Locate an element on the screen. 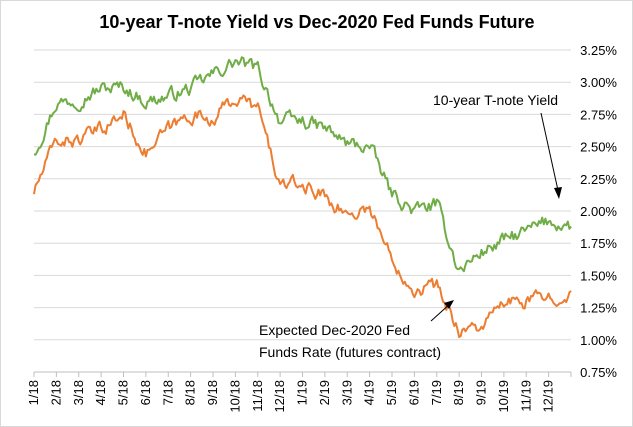 The width and height of the screenshot is (633, 427). x-tick-label: 6/18 is located at coordinates (145, 392).